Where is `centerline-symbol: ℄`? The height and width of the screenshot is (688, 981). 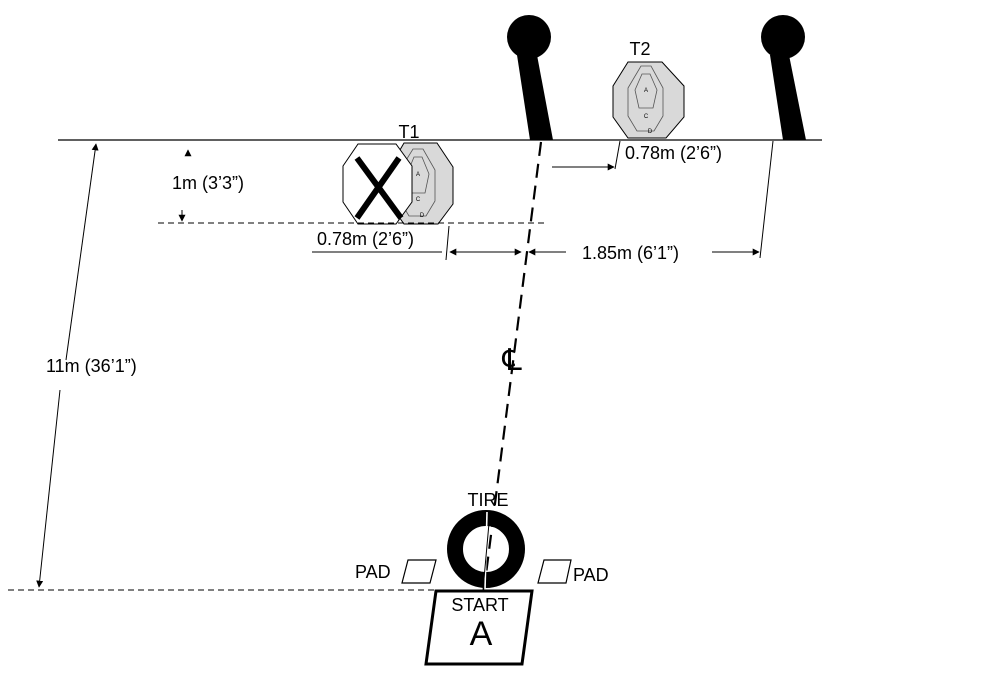 centerline-symbol: ℄ is located at coordinates (512, 360).